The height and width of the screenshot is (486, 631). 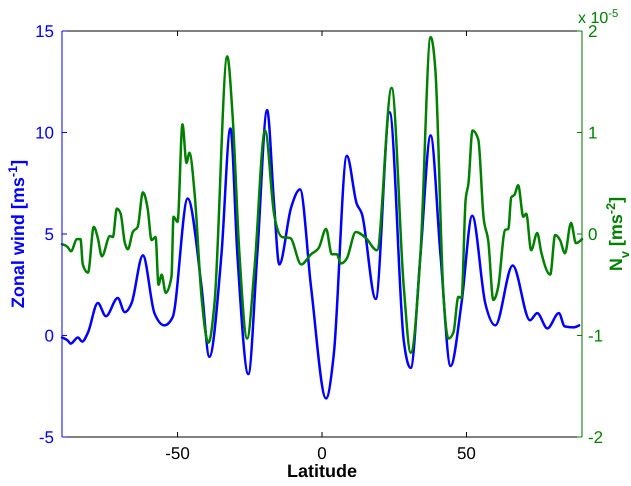 What do you see at coordinates (593, 133) in the screenshot?
I see `y2-tick-label: 1` at bounding box center [593, 133].